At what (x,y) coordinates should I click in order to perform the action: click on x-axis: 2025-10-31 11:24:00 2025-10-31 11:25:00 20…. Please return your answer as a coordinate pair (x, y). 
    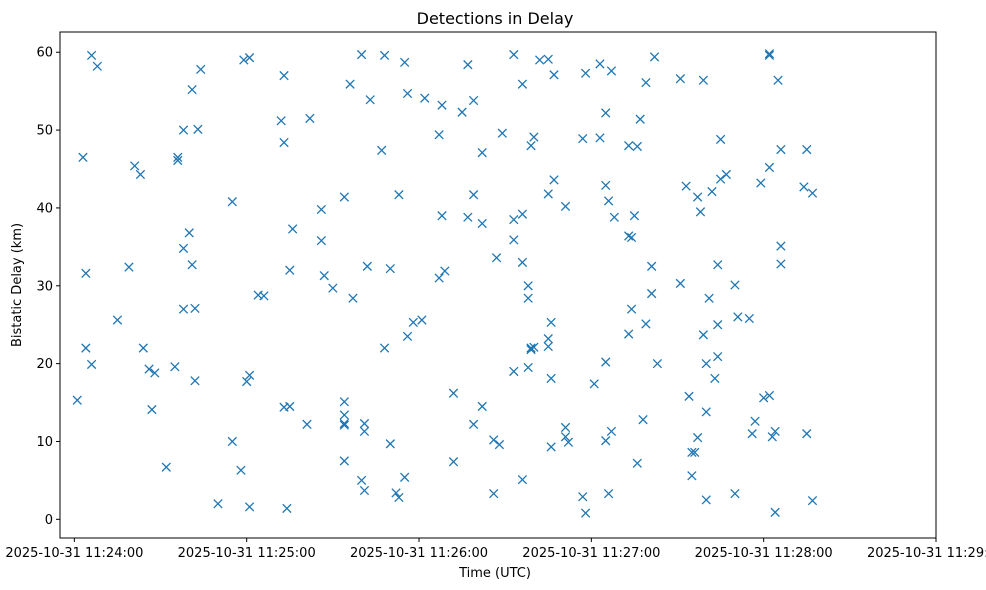
    Looking at the image, I should click on (495, 549).